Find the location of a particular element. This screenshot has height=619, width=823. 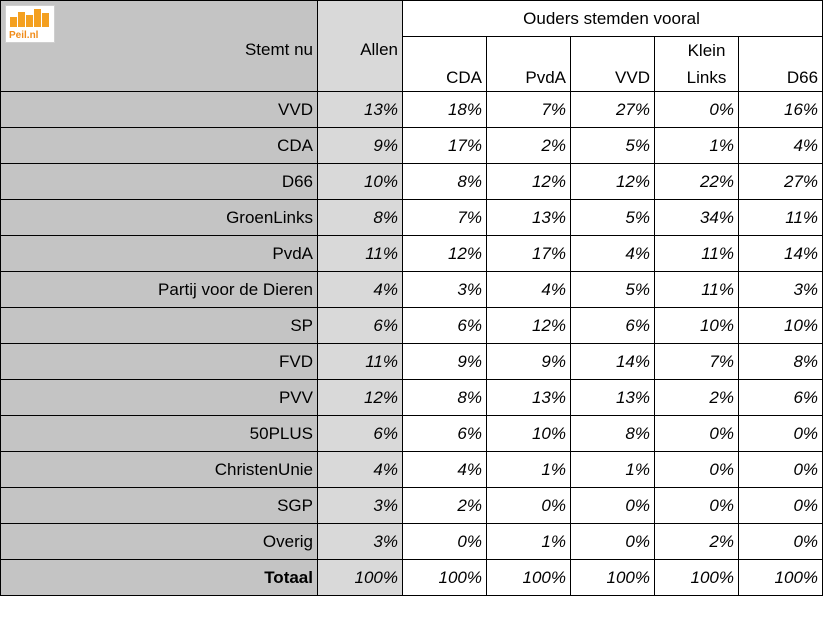

allen-value: 12% is located at coordinates (360, 397).